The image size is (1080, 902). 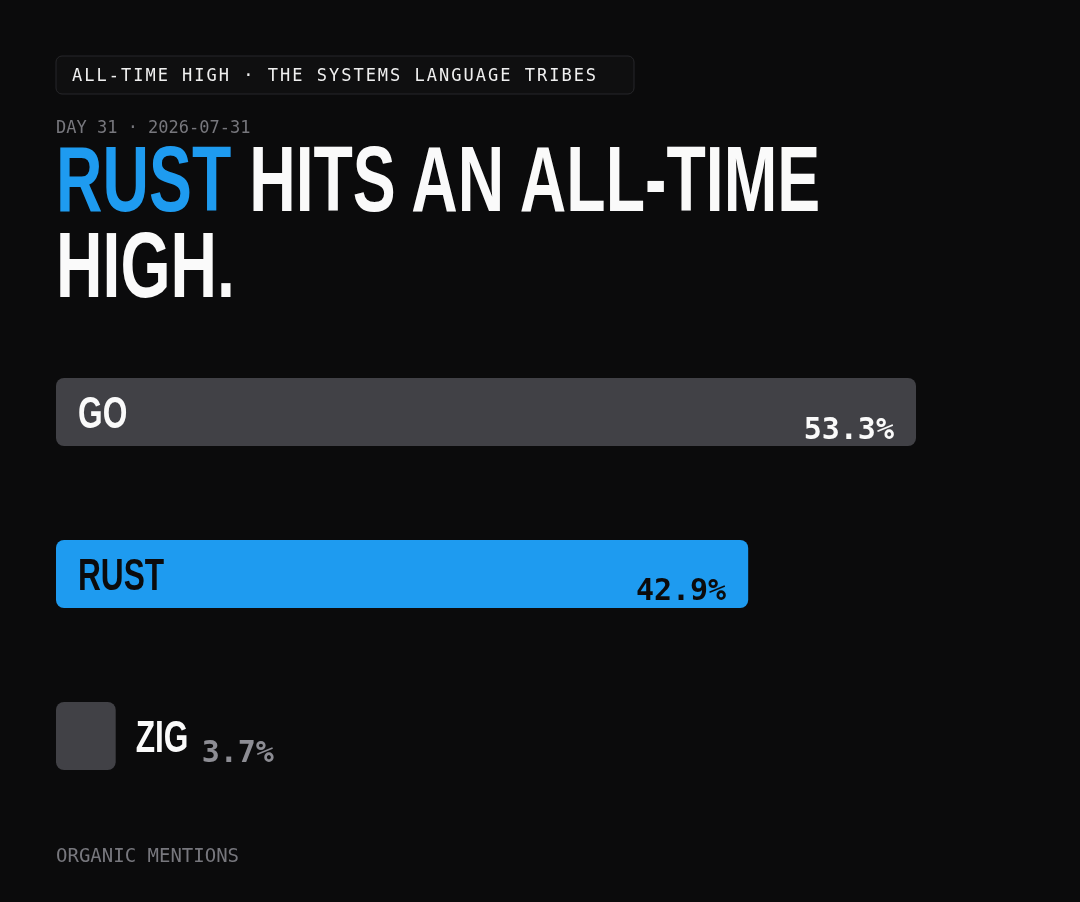 I want to click on data-label: 53.3%, so click(x=848, y=428).